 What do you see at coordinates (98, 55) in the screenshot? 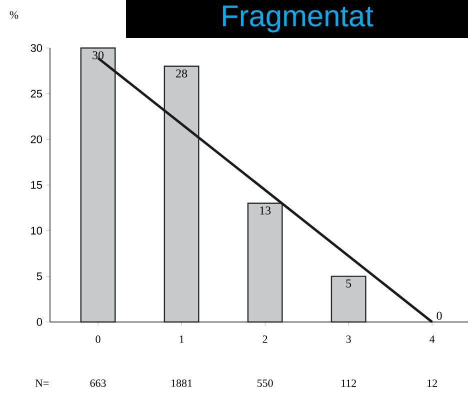
I see `data-label: 30` at bounding box center [98, 55].